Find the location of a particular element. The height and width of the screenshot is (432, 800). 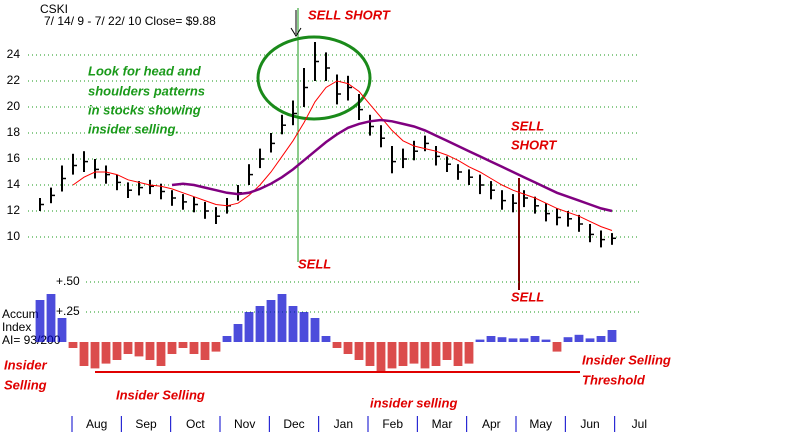

x-tick-label: Sep is located at coordinates (146, 424).